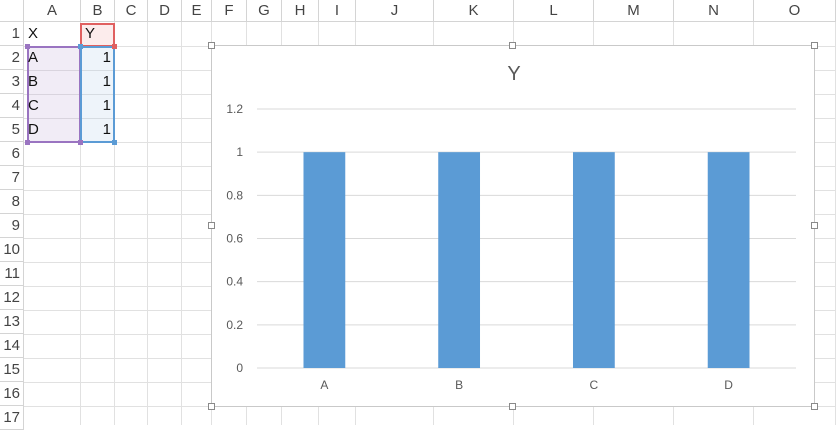 The height and width of the screenshot is (430, 836). What do you see at coordinates (12, 322) in the screenshot?
I see `row-header-13: 13` at bounding box center [12, 322].